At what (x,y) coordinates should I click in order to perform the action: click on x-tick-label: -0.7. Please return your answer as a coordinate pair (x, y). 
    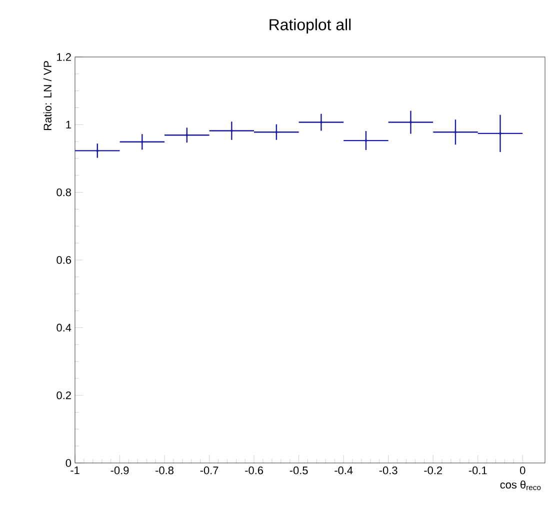
    Looking at the image, I should click on (209, 470).